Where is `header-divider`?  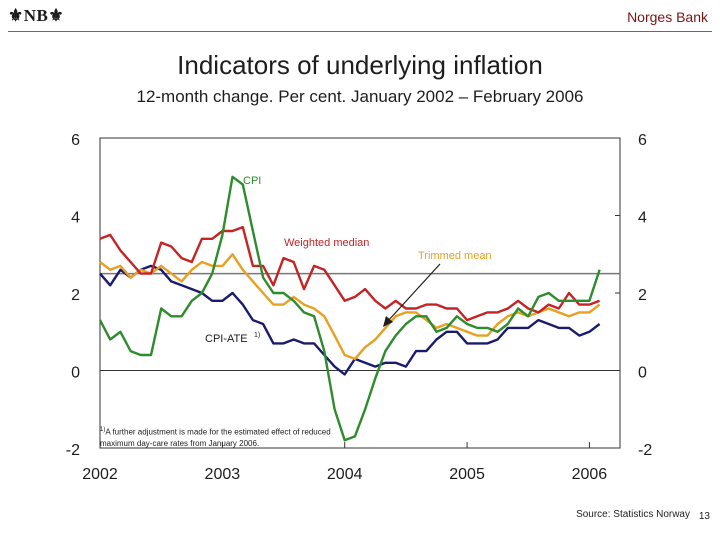
header-divider is located at coordinates (360, 31).